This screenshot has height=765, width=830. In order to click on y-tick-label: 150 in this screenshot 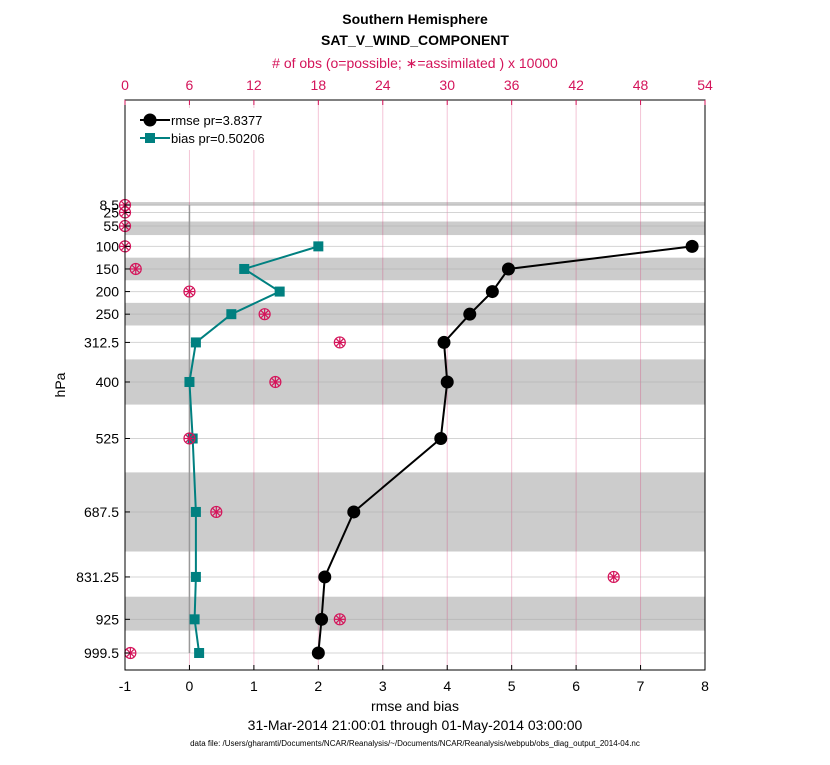, I will do `click(108, 269)`.